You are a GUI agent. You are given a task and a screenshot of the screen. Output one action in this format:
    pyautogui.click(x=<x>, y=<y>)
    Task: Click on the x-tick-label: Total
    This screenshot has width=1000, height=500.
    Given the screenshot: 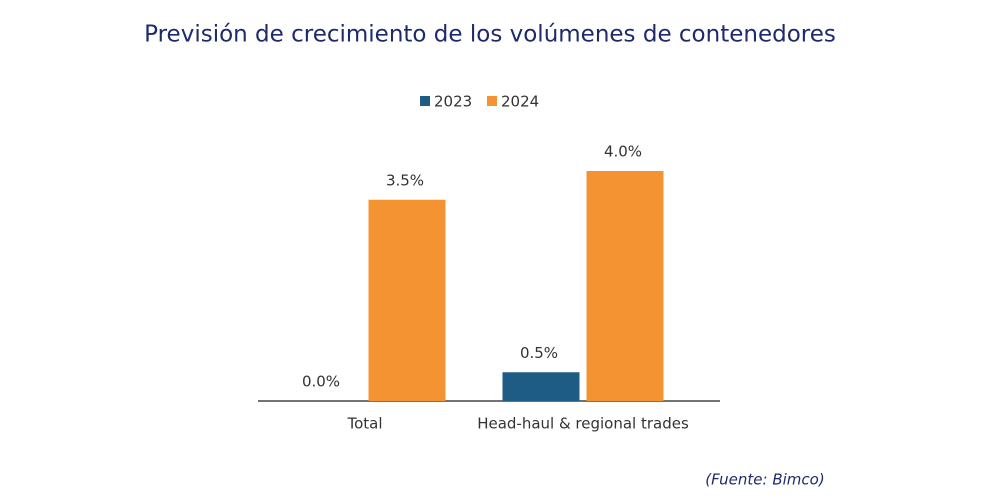 What is the action you would take?
    pyautogui.click(x=364, y=424)
    